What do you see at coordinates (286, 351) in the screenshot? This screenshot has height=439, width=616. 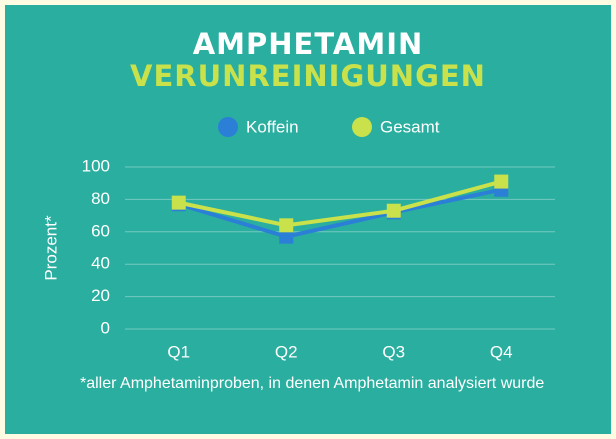 I see `x-tick-label: Q2` at bounding box center [286, 351].